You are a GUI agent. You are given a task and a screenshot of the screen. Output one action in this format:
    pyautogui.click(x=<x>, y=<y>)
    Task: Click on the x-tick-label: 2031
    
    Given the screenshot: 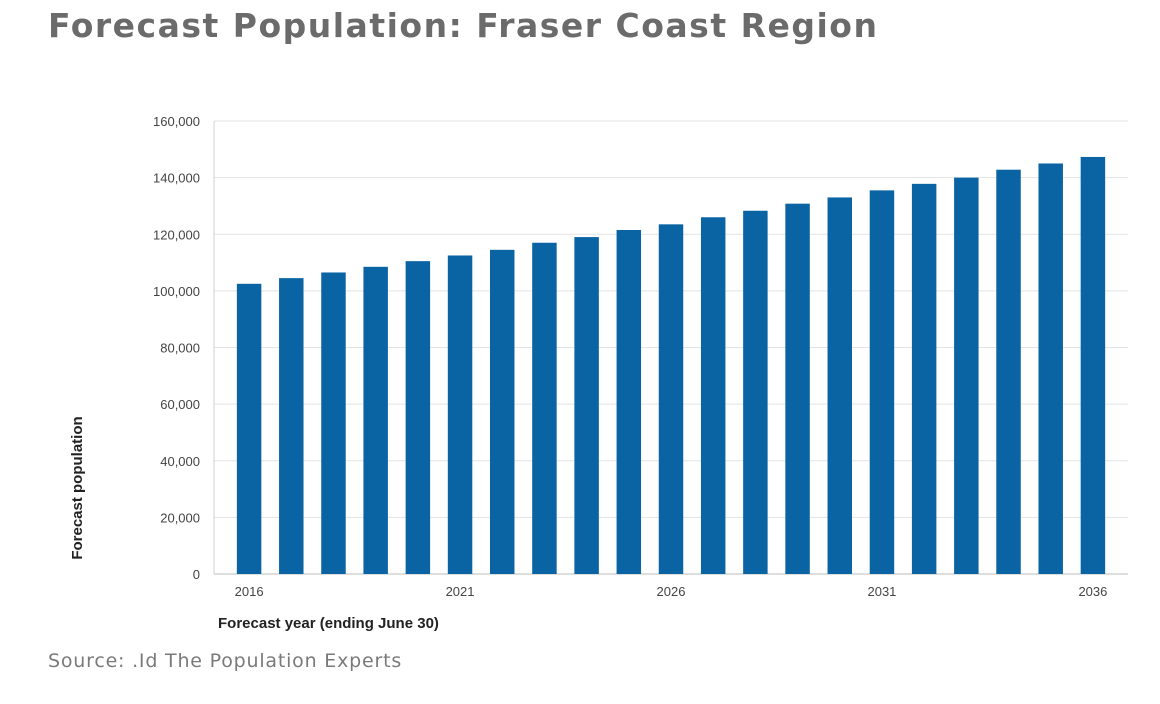 What is the action you would take?
    pyautogui.click(x=881, y=591)
    